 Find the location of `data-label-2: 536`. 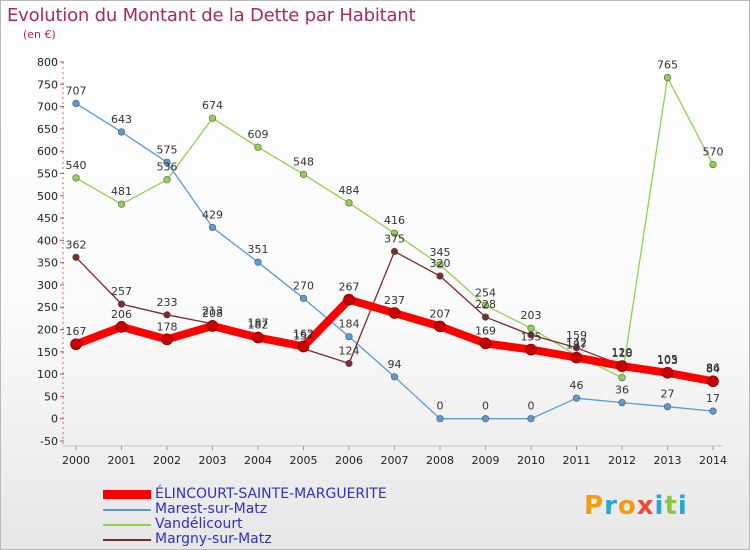

data-label-2: 536 is located at coordinates (167, 167).